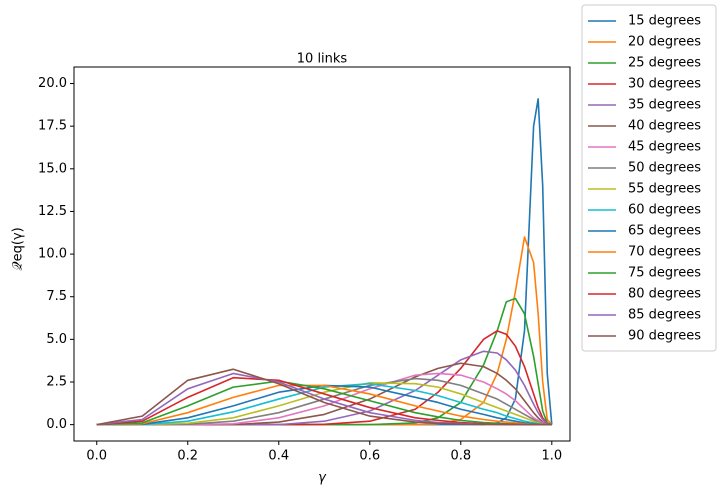  Describe the element at coordinates (664, 63) in the screenshot. I see `legend-label: 25 degrees` at that location.